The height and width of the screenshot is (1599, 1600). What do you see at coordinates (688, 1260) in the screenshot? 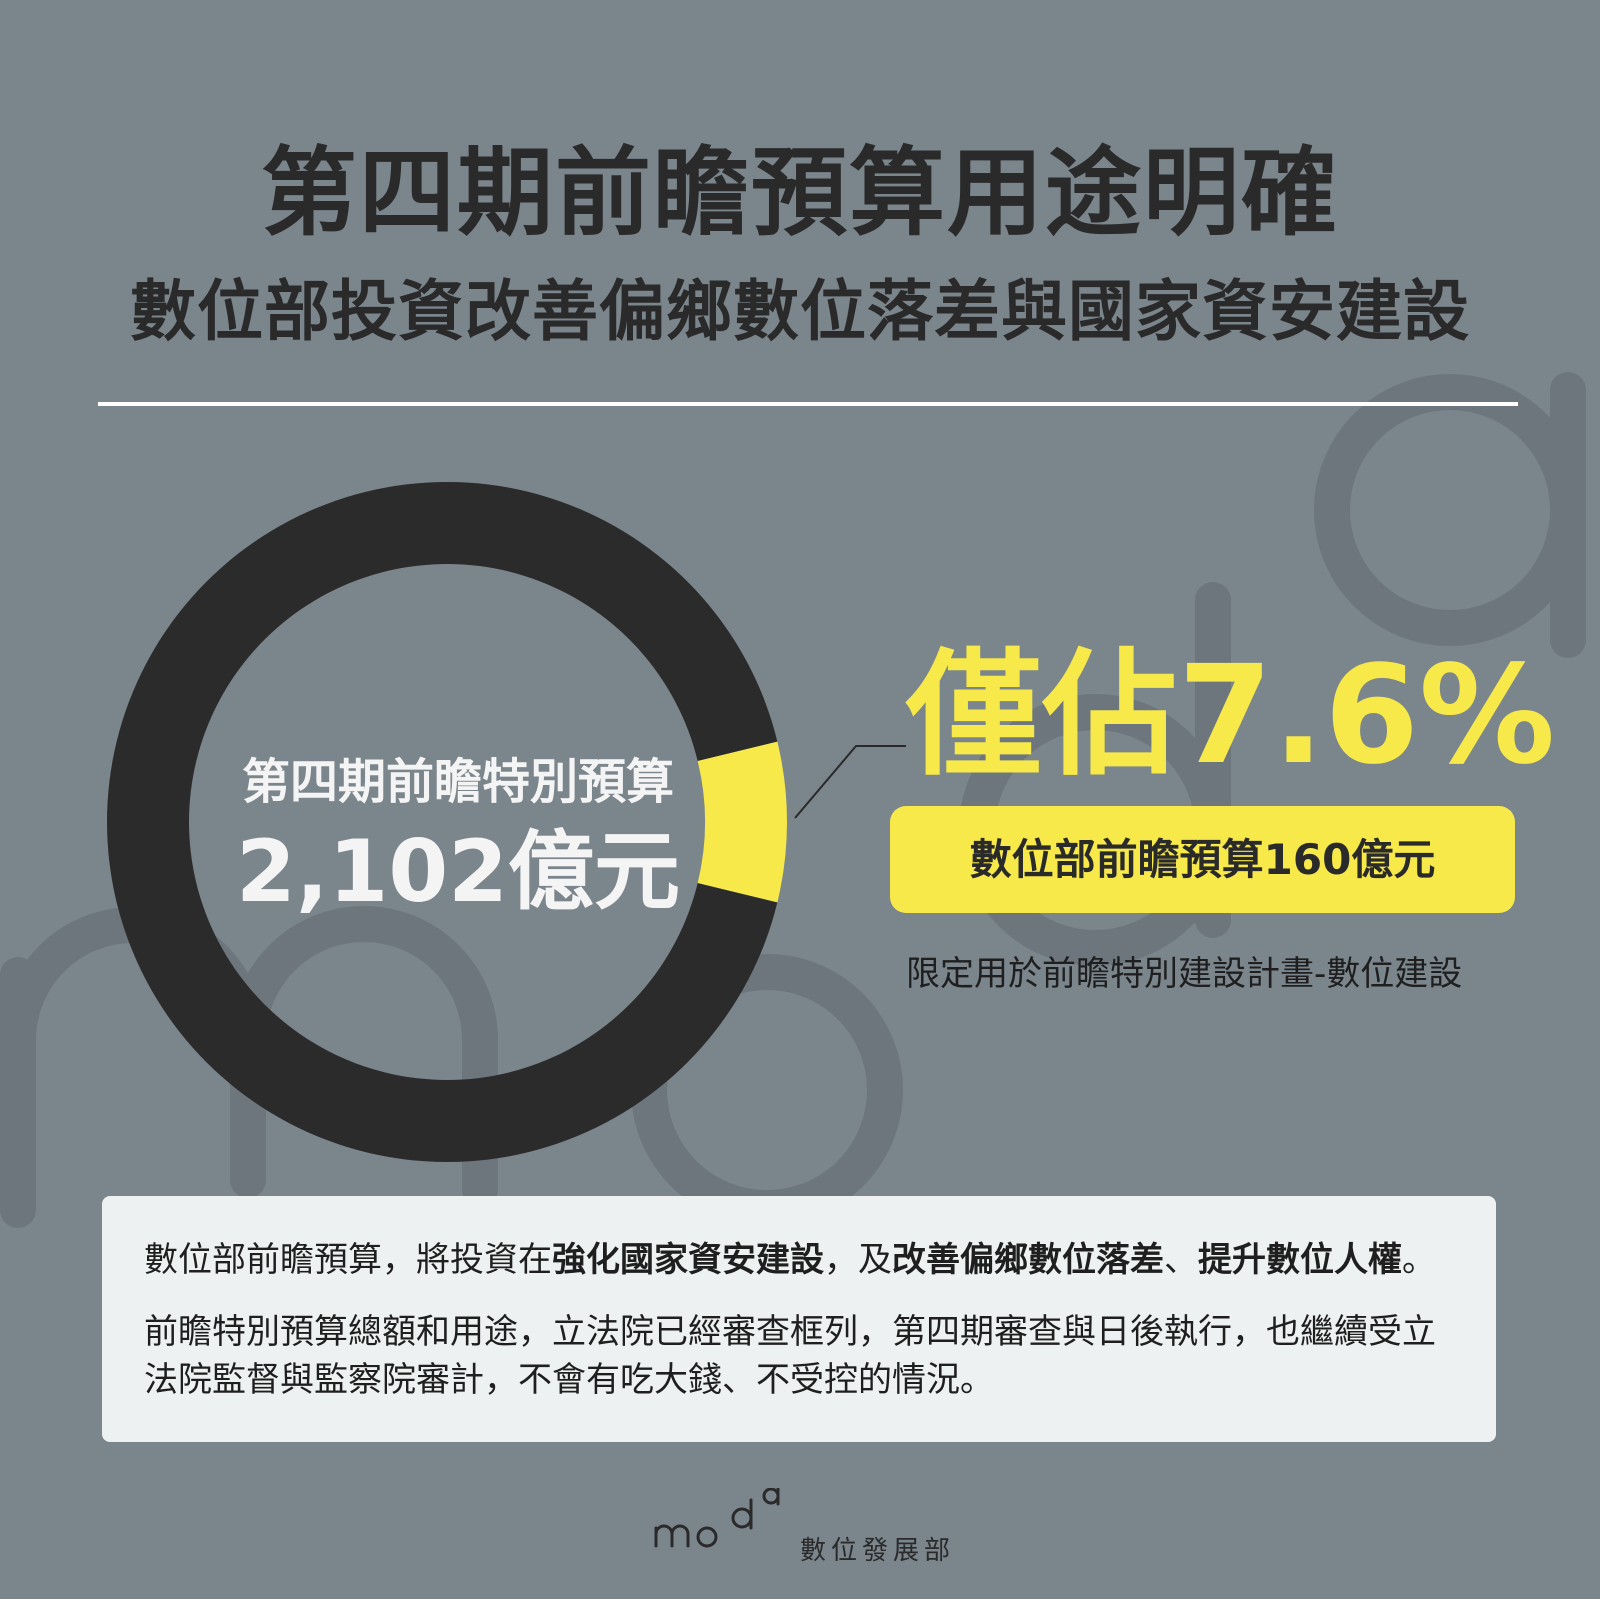
I see `highlight-security: 強化國家資安建設` at bounding box center [688, 1260].